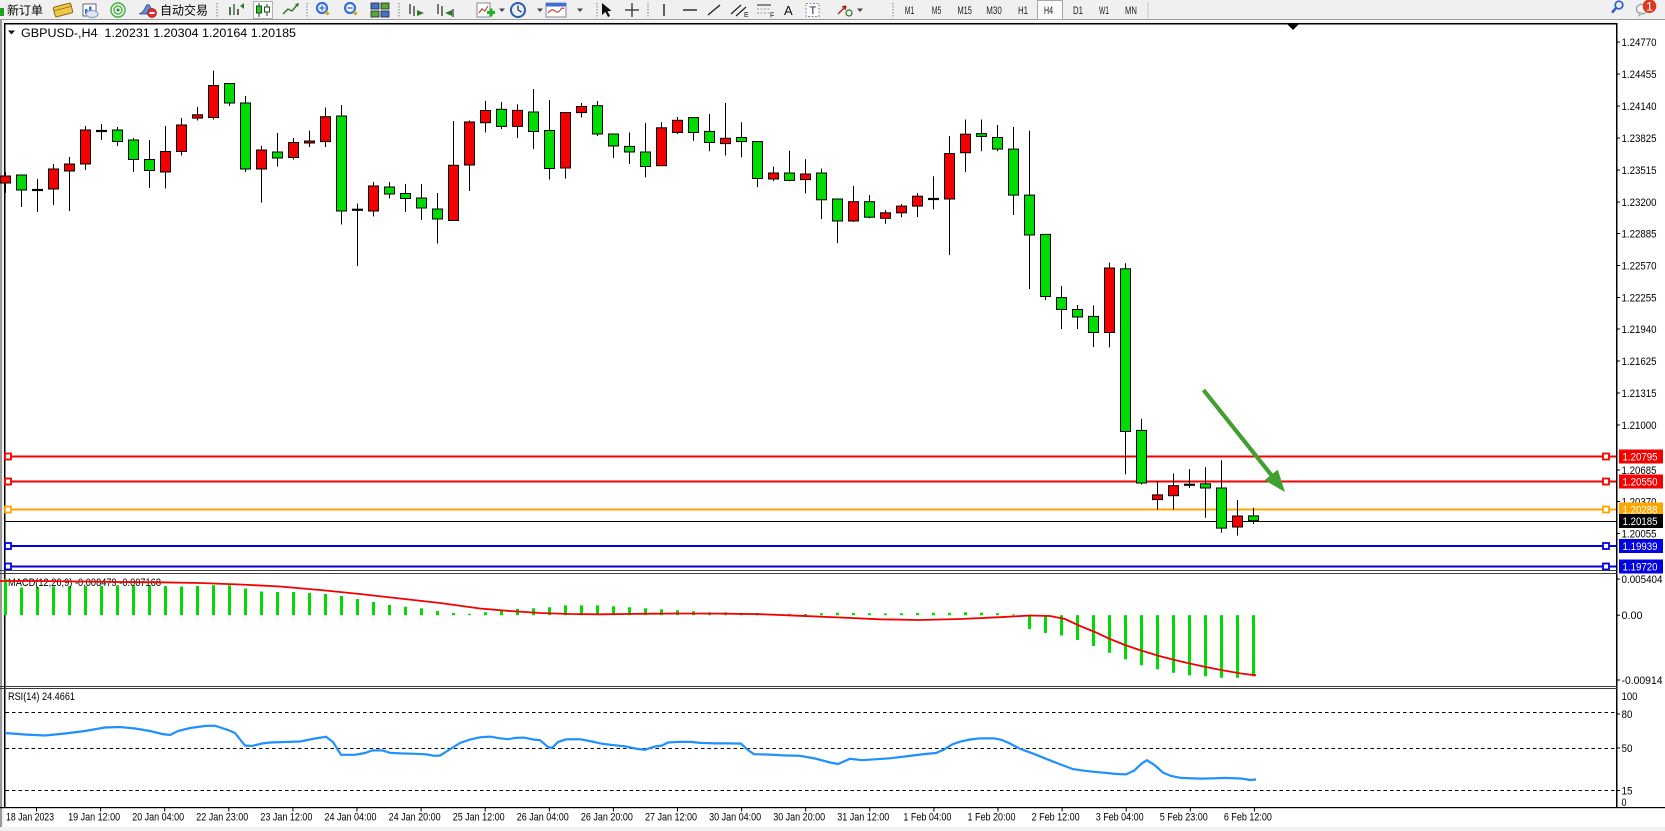  Describe the element at coordinates (543, 818) in the screenshot. I see `svg-text: 26 Jan 04:00` at that location.